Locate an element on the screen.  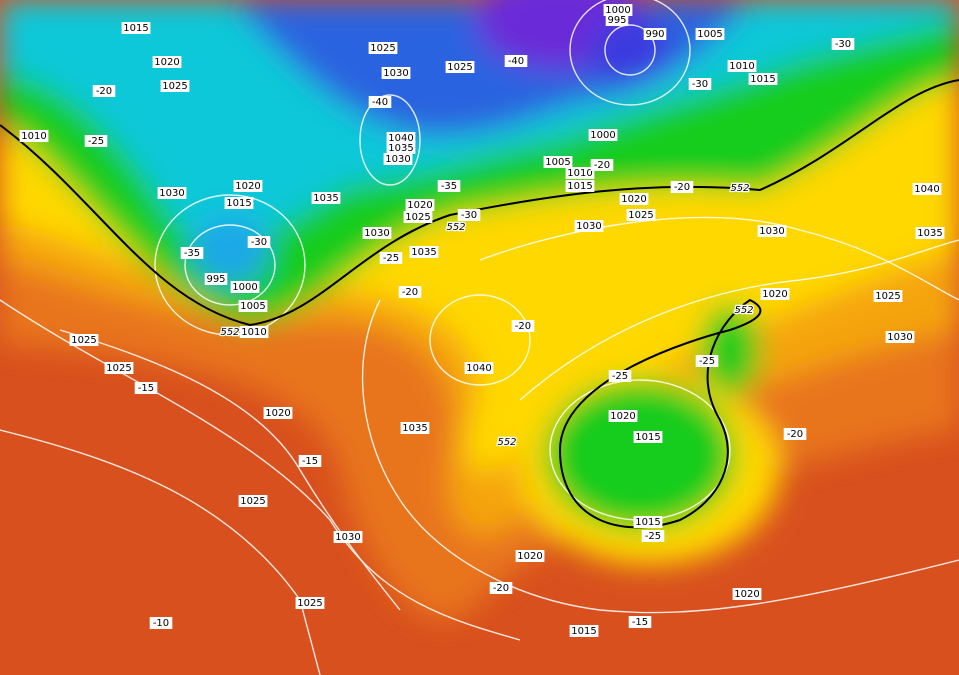
temperature-label: -35 is located at coordinates (449, 186).